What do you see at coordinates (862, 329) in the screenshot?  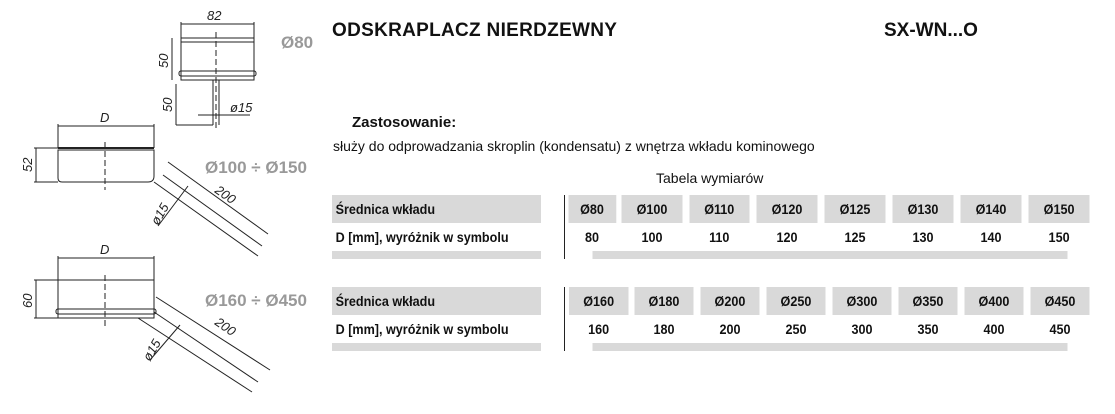 I see `cell: 300` at bounding box center [862, 329].